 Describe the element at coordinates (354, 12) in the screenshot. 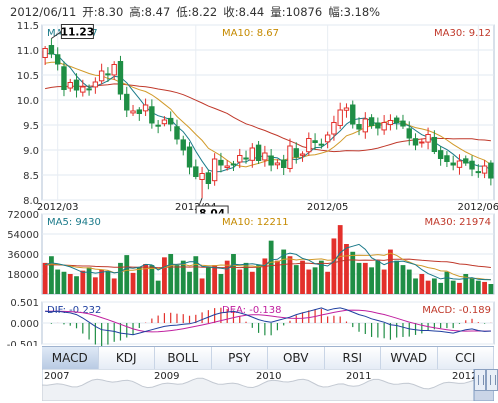

I see `quote-change: 幅:3.18%` at that location.